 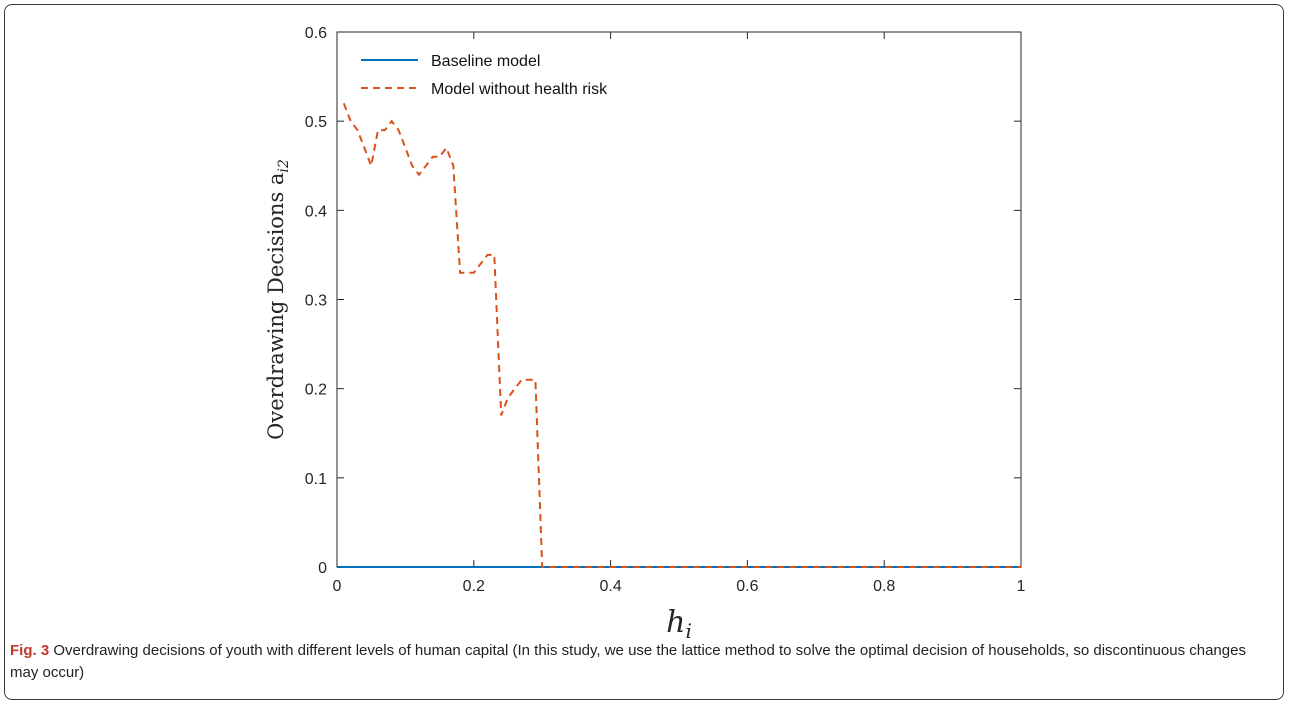 What do you see at coordinates (484, 75) in the screenshot?
I see `legend: Baseline model Model without health risk` at bounding box center [484, 75].